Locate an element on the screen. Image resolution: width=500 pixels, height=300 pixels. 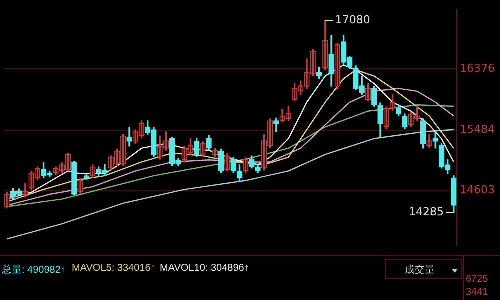
text: 3441 is located at coordinates (477, 292).